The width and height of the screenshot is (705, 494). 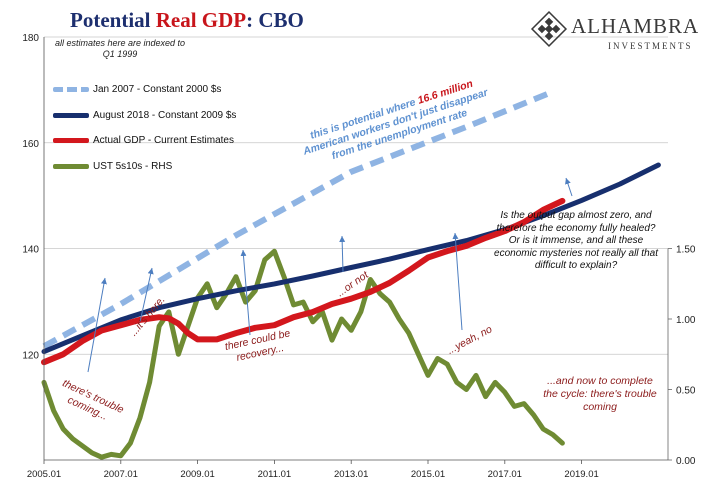 I want to click on legend-swatch-aug2018, so click(x=71, y=115).